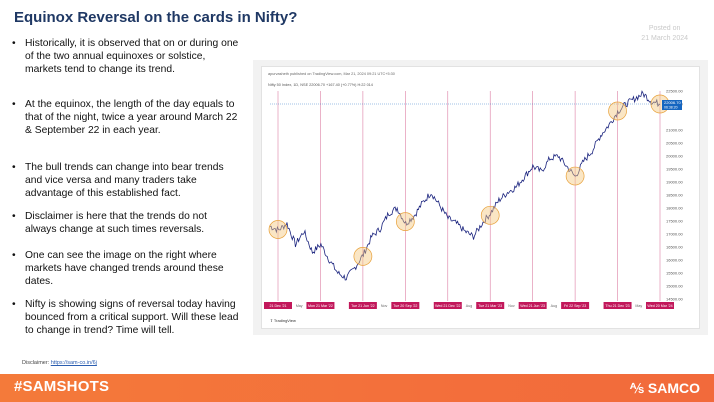 Image resolution: width=714 pixels, height=402 pixels. Describe the element at coordinates (674, 91) in the screenshot. I see `y-axis-tick-label: 22500.00` at that location.